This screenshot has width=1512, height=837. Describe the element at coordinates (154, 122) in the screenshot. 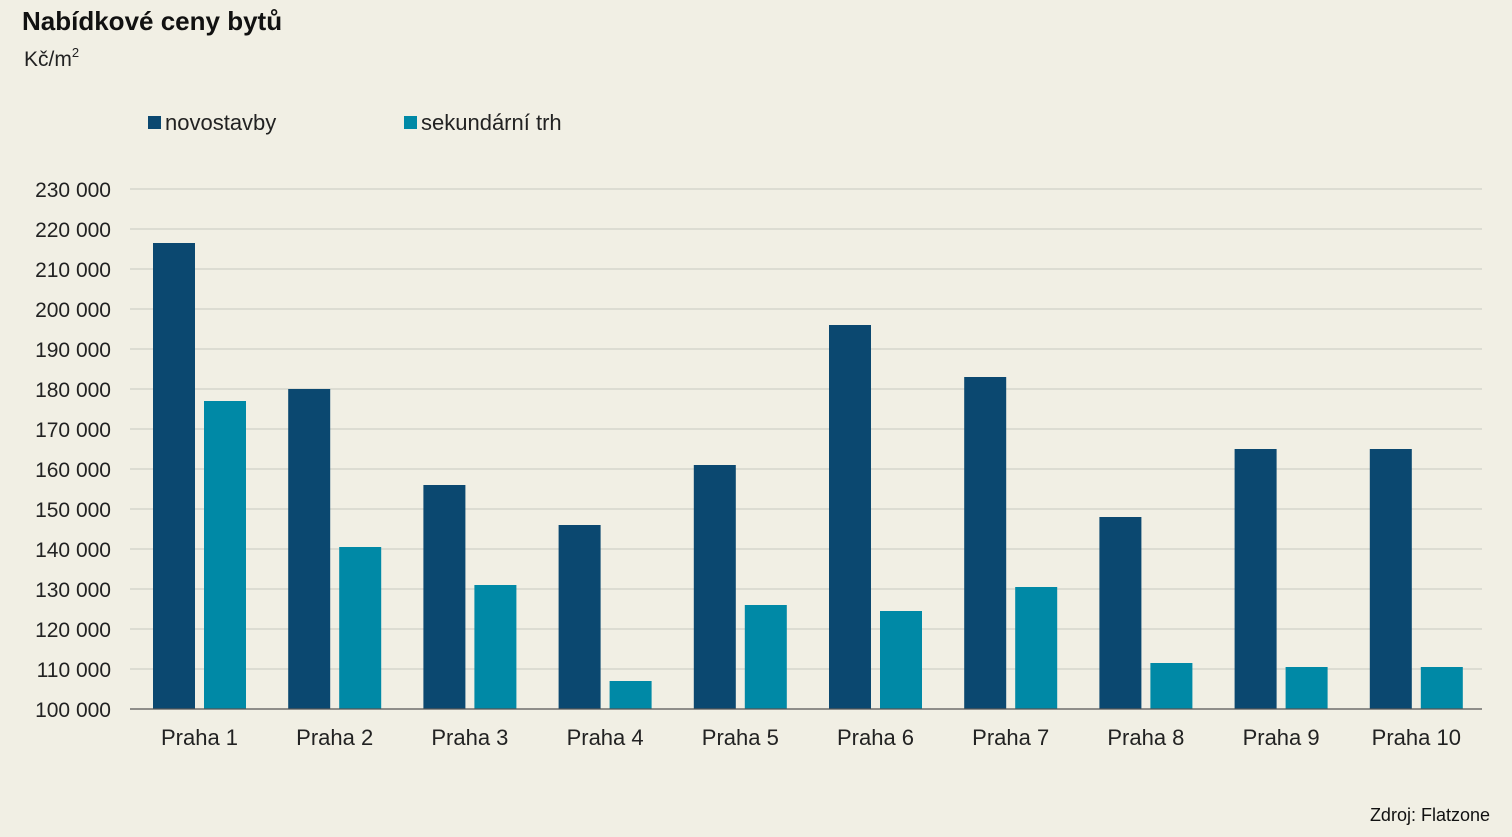

I see `legend-swatch-novostavby` at that location.